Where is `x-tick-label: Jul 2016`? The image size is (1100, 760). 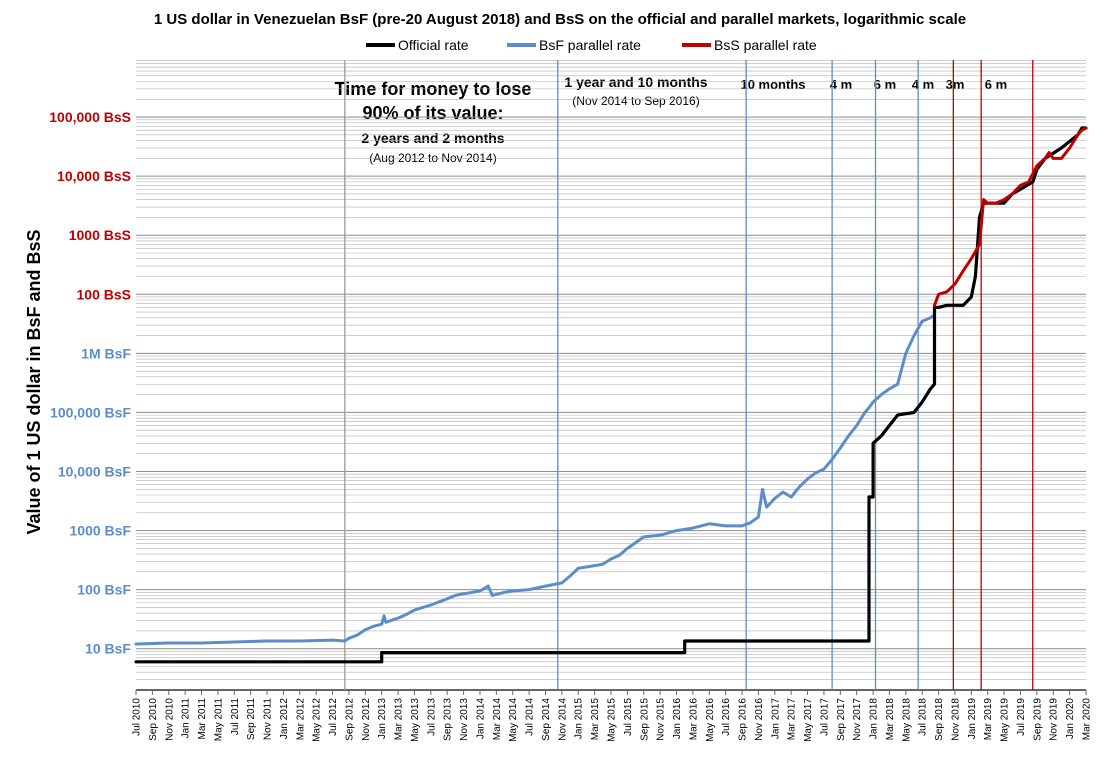
x-tick-label: Jul 2016 is located at coordinates (726, 717).